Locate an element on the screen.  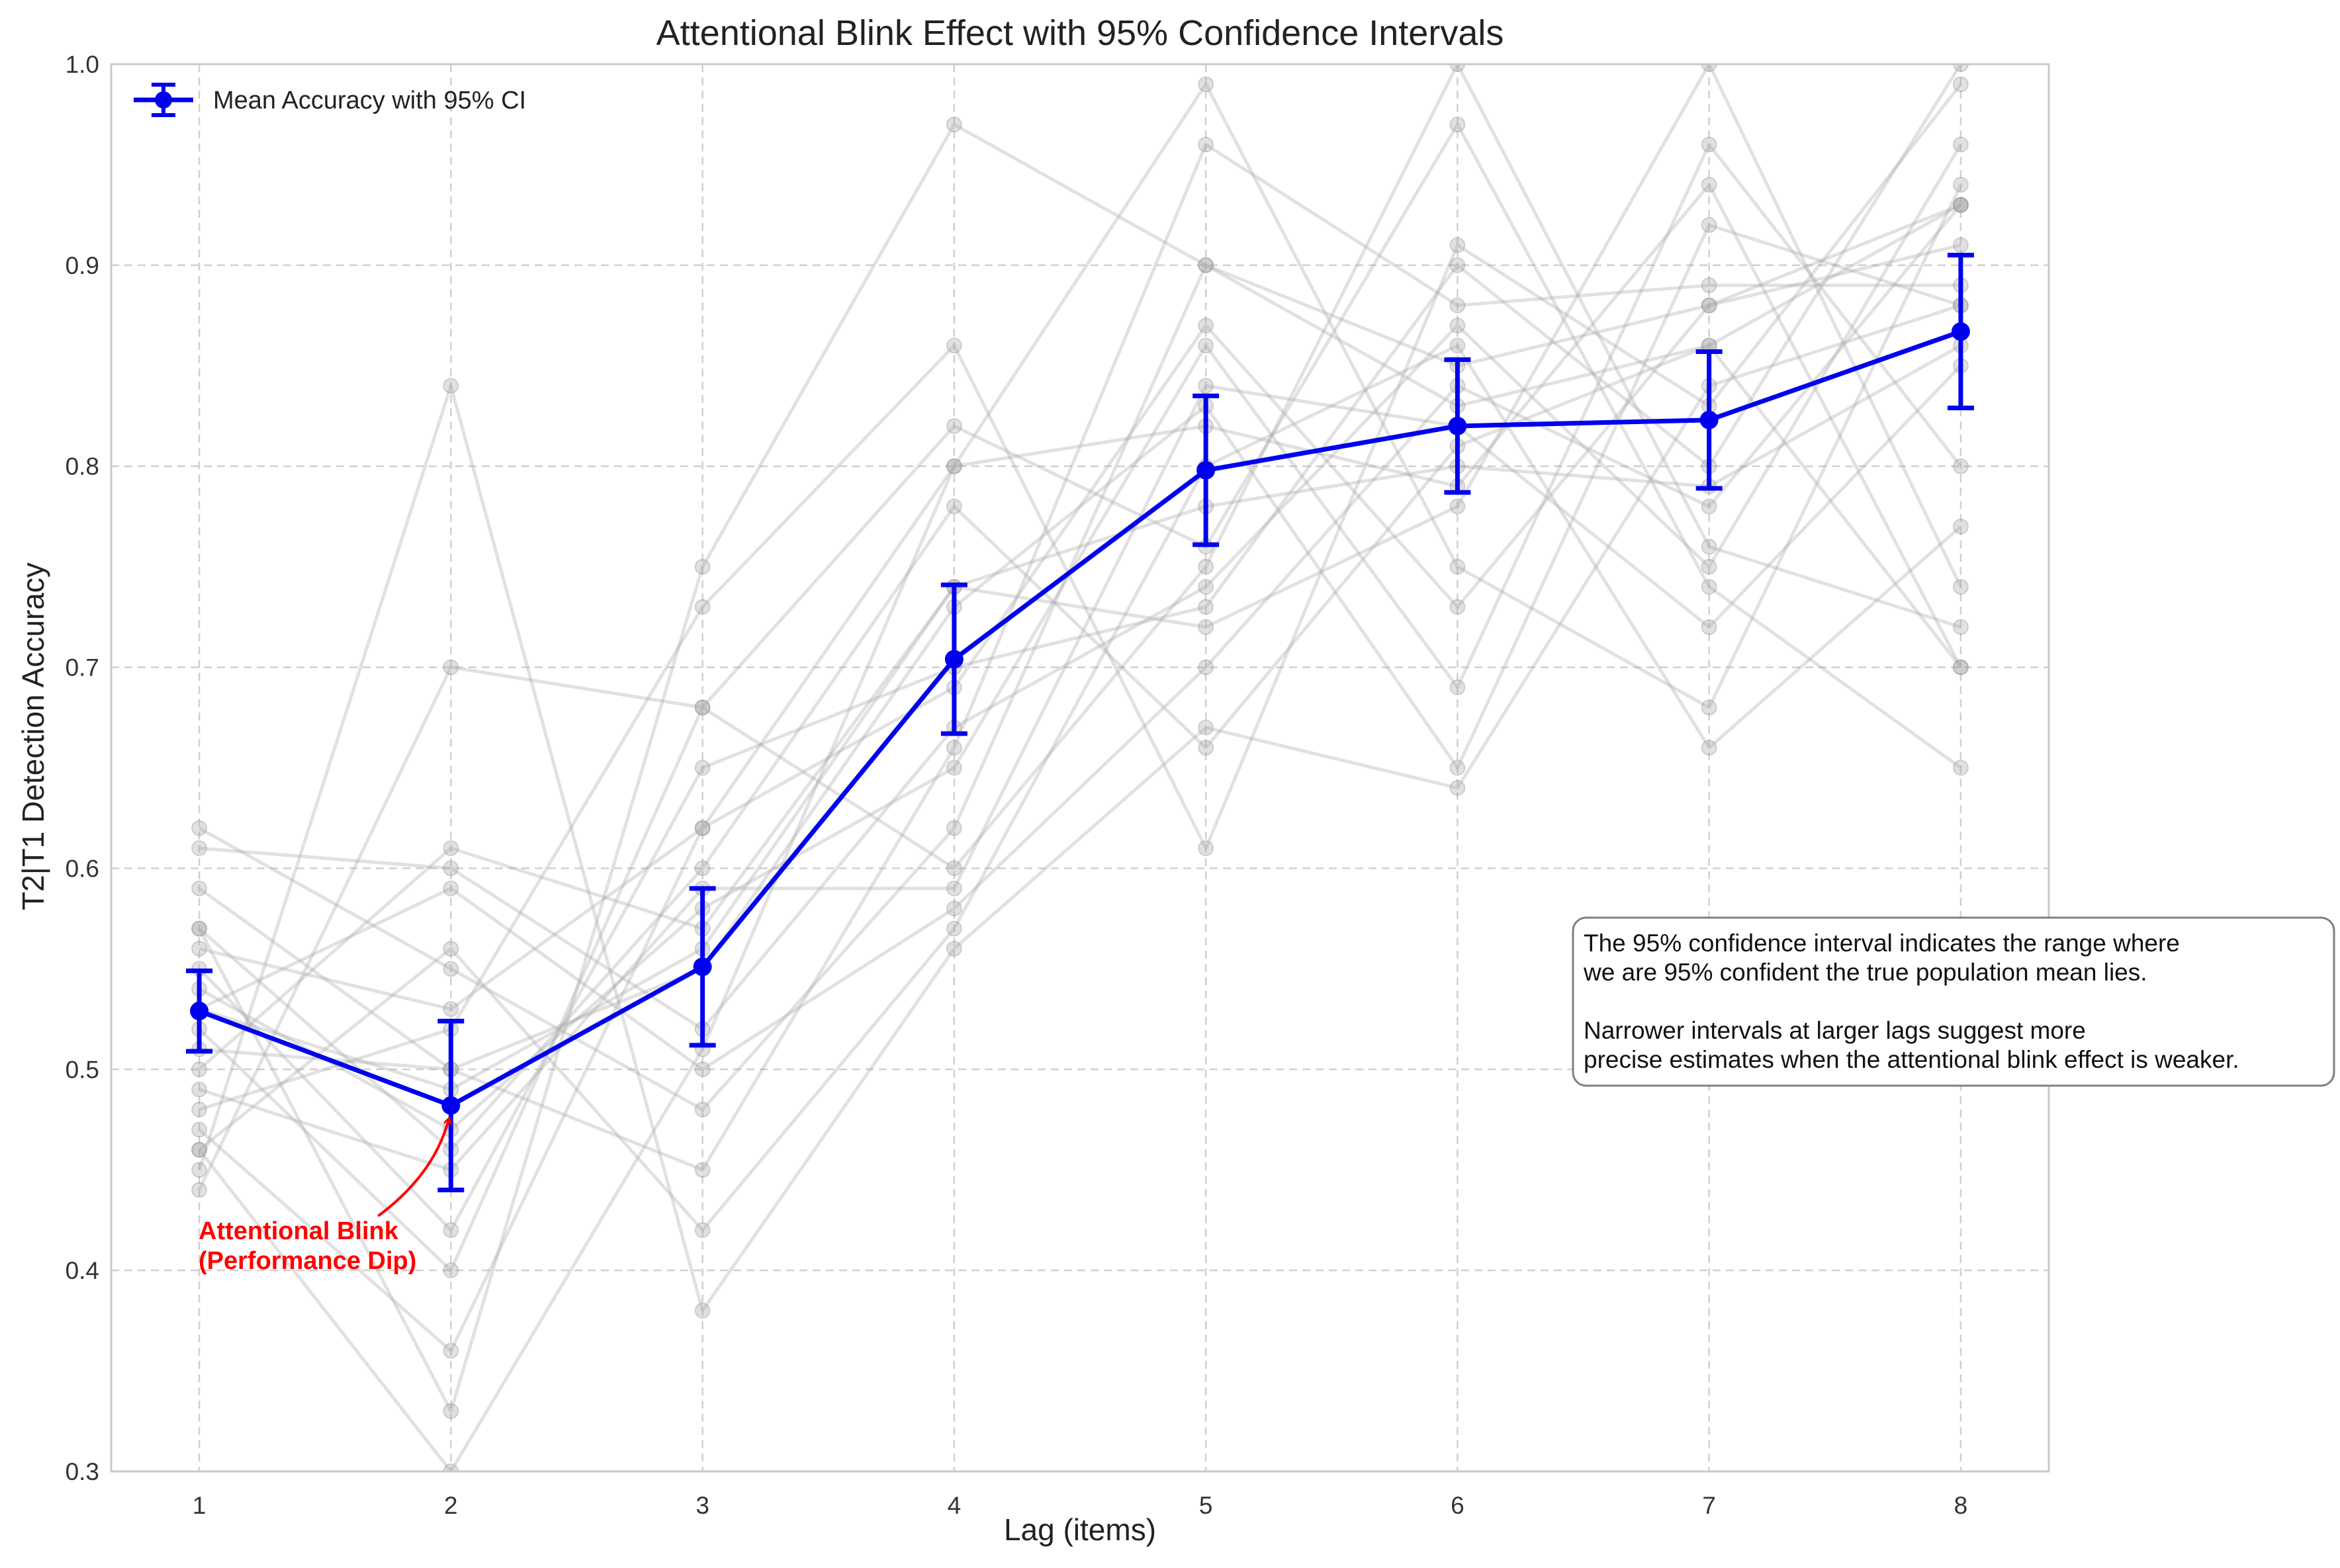
y-tick-label: 0.5 is located at coordinates (82, 1069).